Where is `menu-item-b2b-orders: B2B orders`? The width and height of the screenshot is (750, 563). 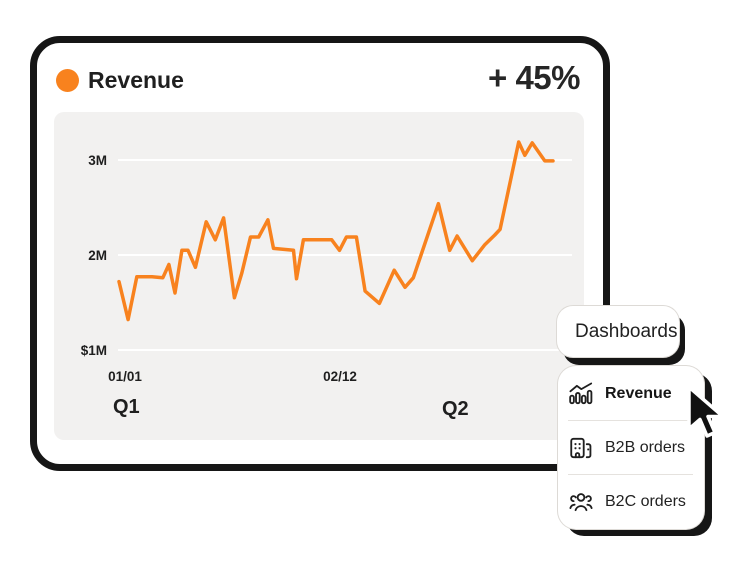 menu-item-b2b-orders: B2B orders is located at coordinates (631, 447).